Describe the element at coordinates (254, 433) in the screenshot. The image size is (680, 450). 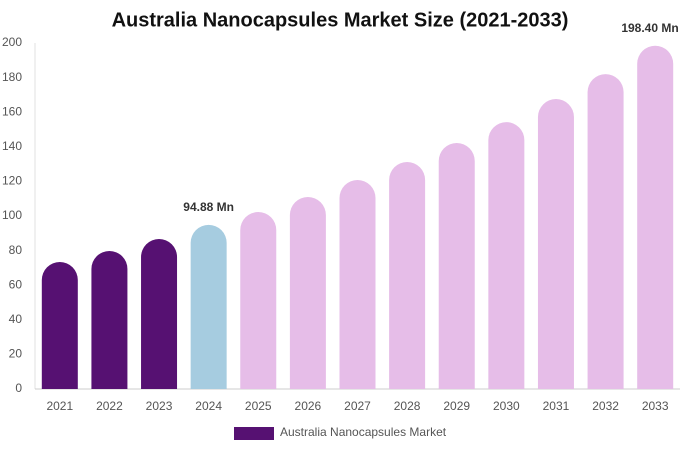
I see `legend-swatch` at that location.